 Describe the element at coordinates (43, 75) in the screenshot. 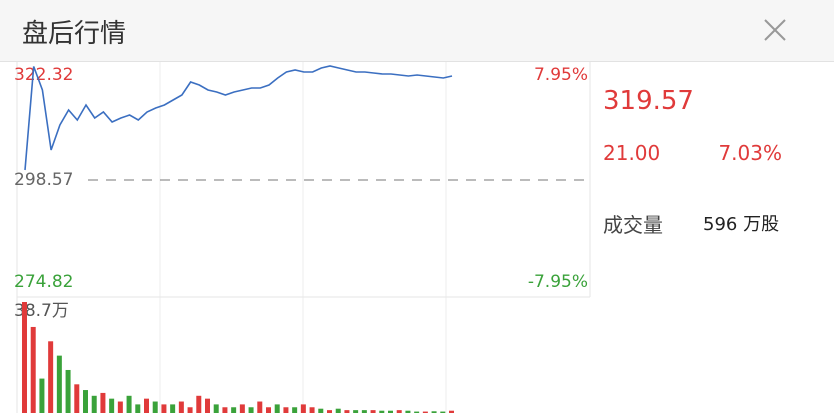

I see `y-tick-label: 322.32` at that location.